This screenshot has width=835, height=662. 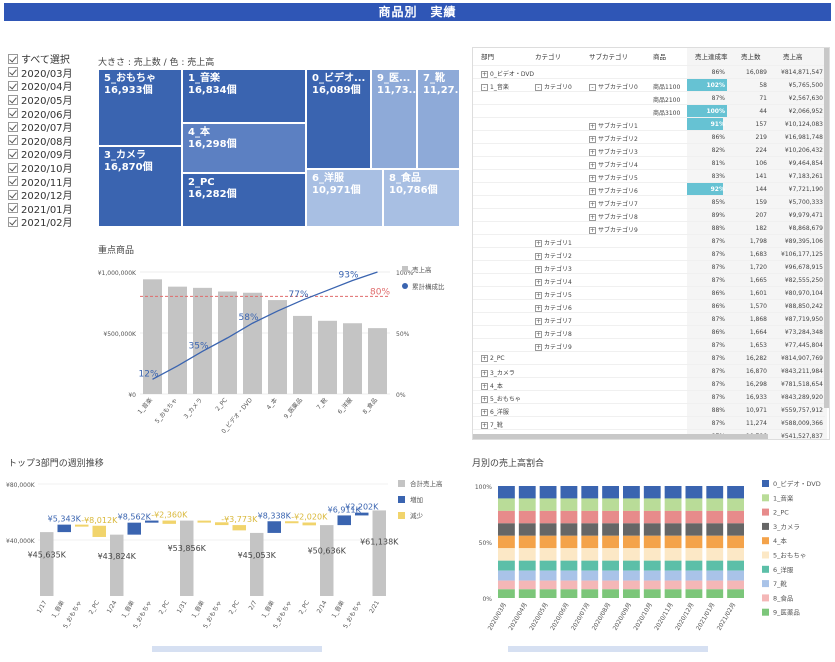 I want to click on table-row: + カテゴリ2 87% 1,683 ¥106,177,125, so click(x=649, y=253).